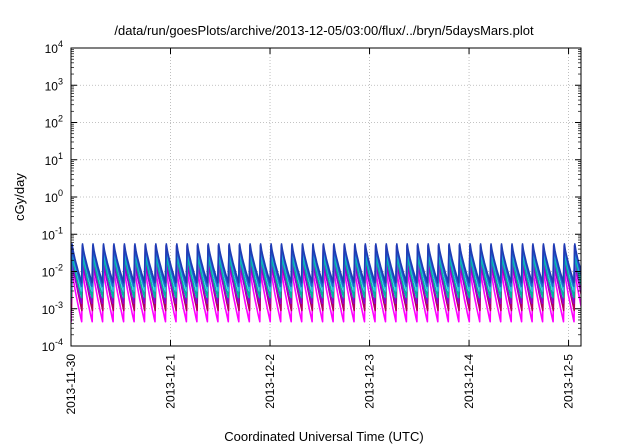 The width and height of the screenshot is (640, 448). What do you see at coordinates (54, 47) in the screenshot?
I see `y-tick-label: 10⁴` at bounding box center [54, 47].